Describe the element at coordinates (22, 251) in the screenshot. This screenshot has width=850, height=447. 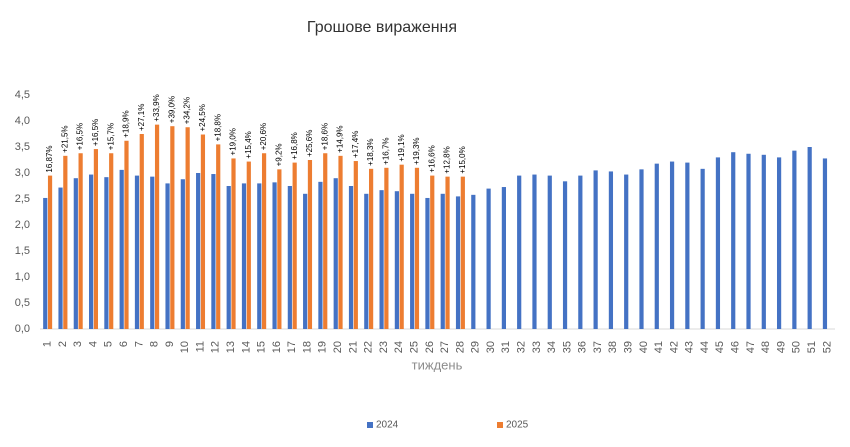
I see `y-tick-label: 1,5` at that location.